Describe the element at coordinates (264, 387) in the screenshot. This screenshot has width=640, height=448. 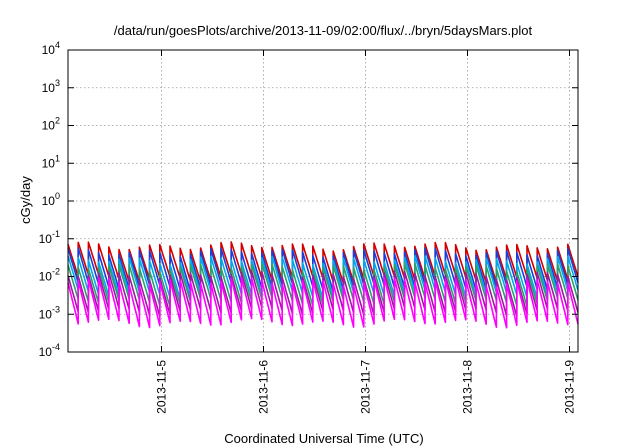
I see `x-tick-label: 2013-11-6` at that location.